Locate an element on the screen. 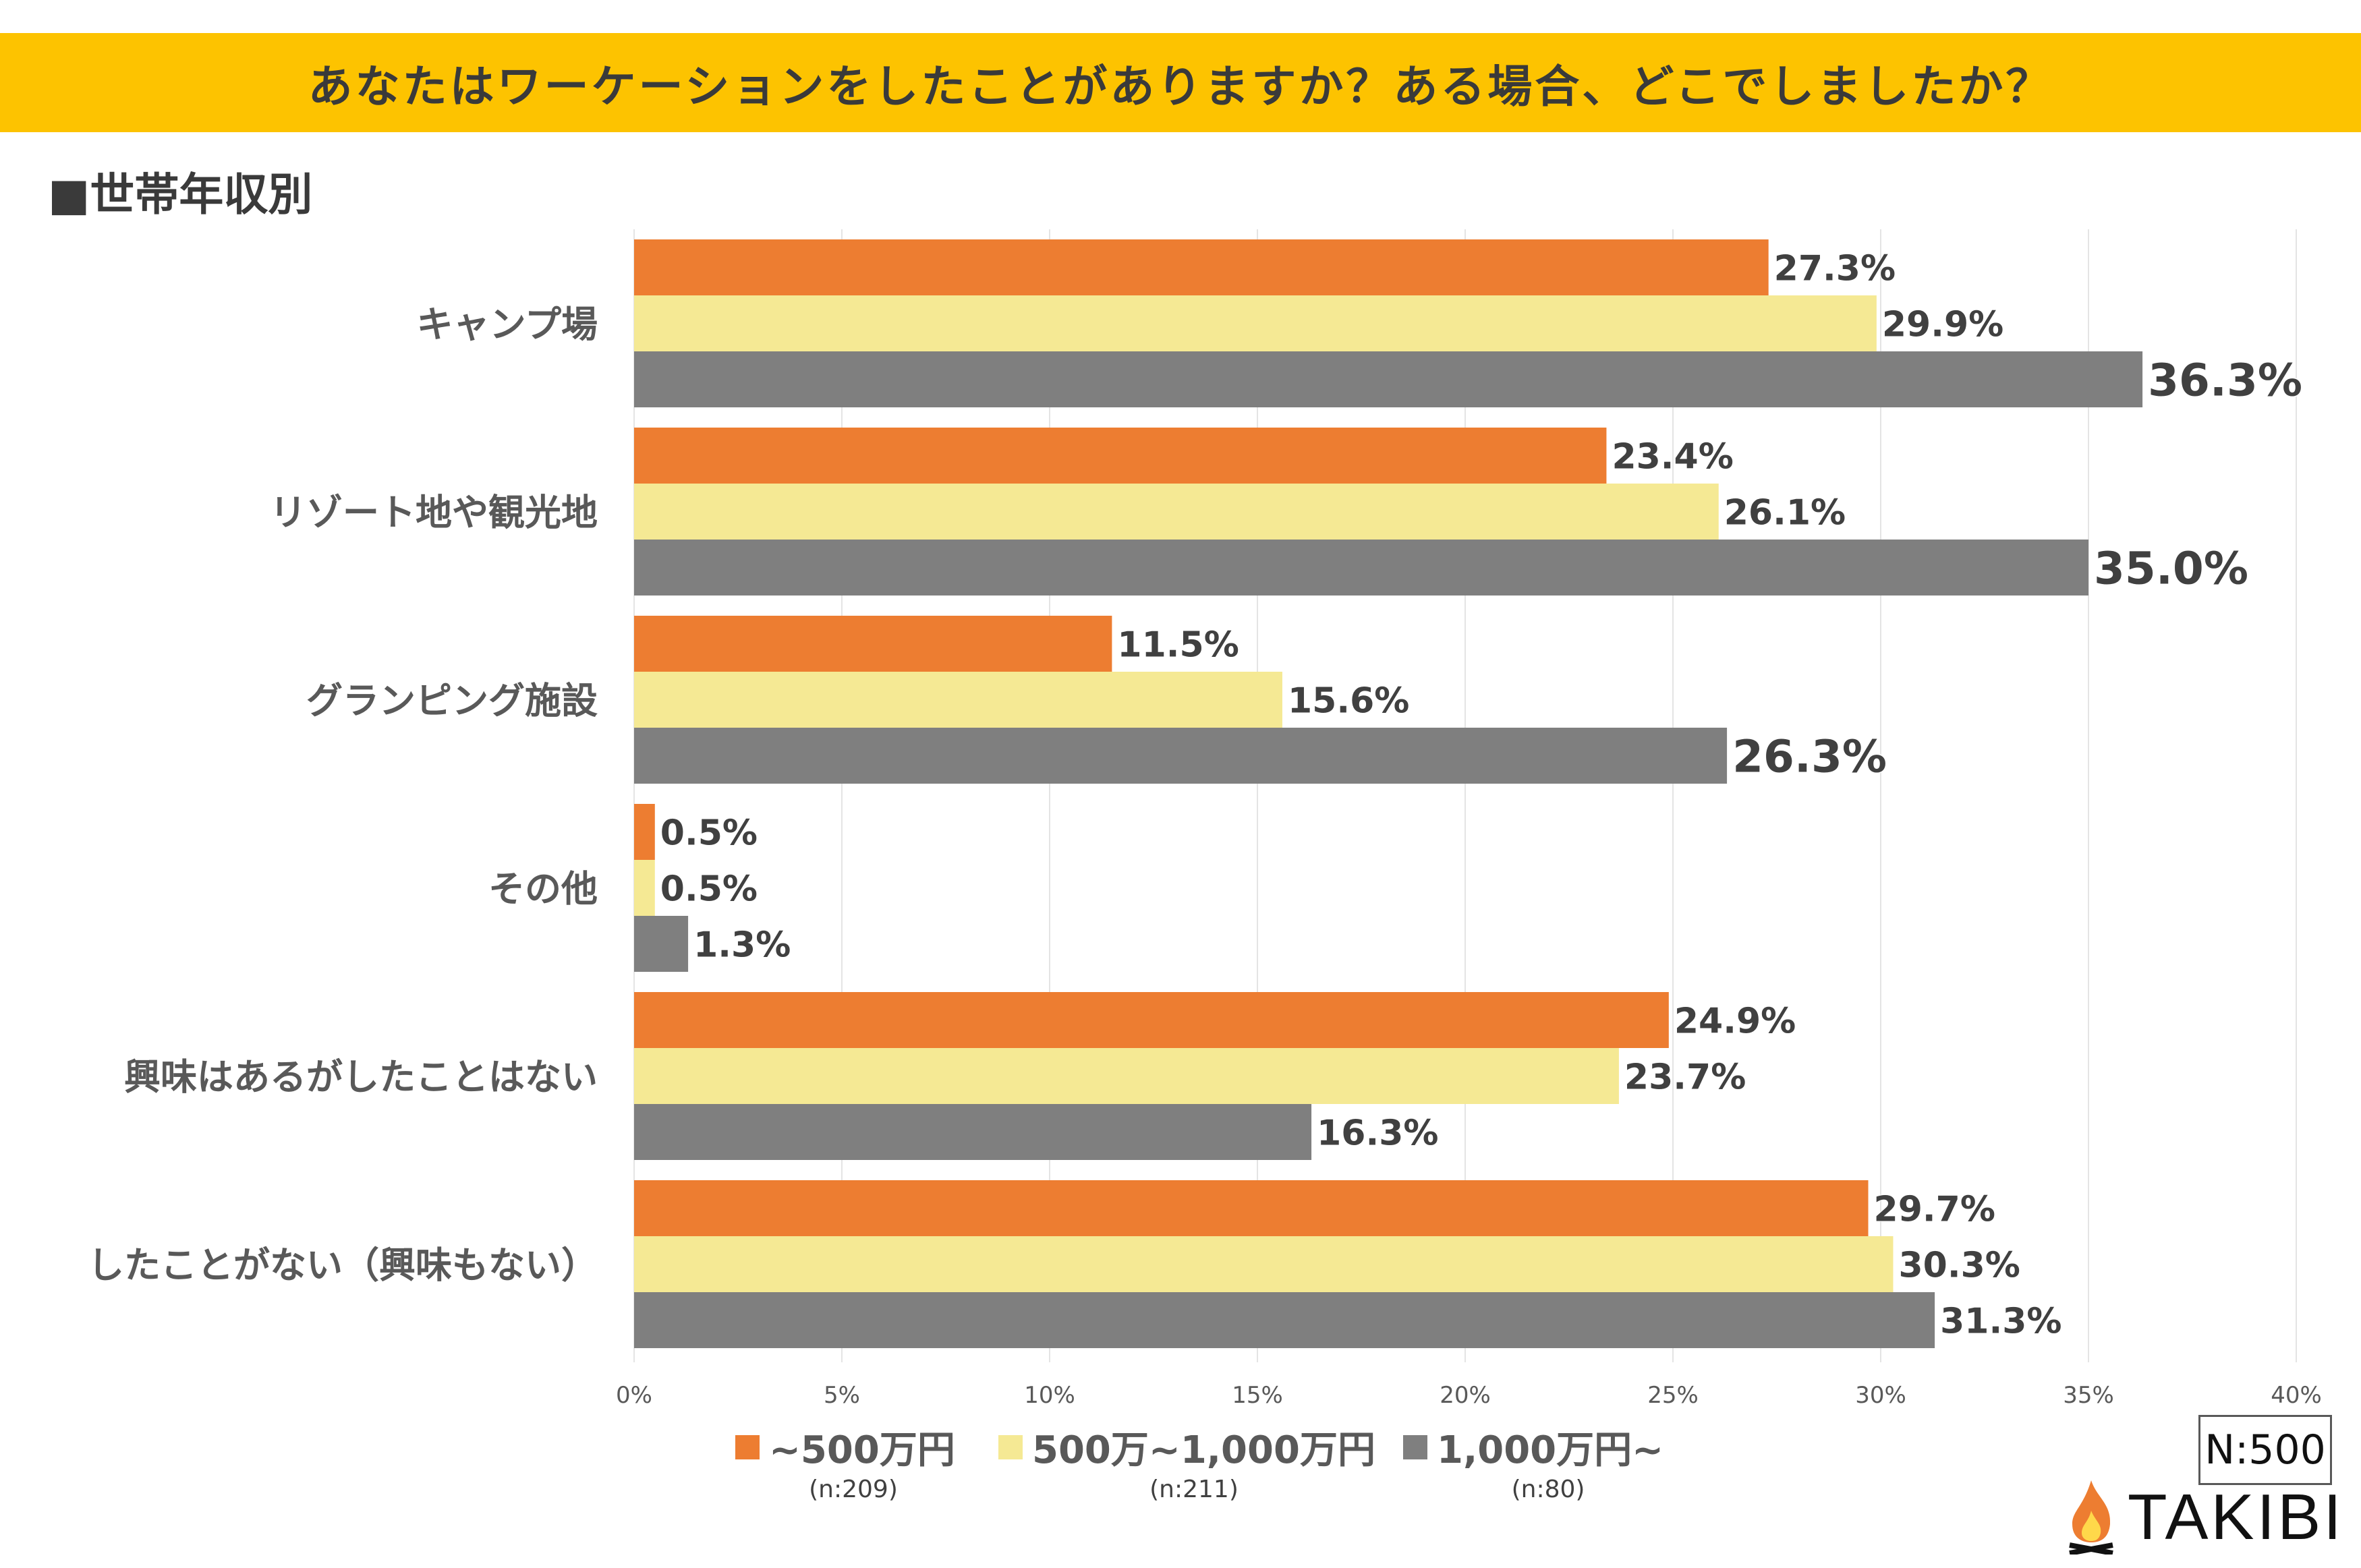  data-label: 35.0% is located at coordinates (2171, 569).